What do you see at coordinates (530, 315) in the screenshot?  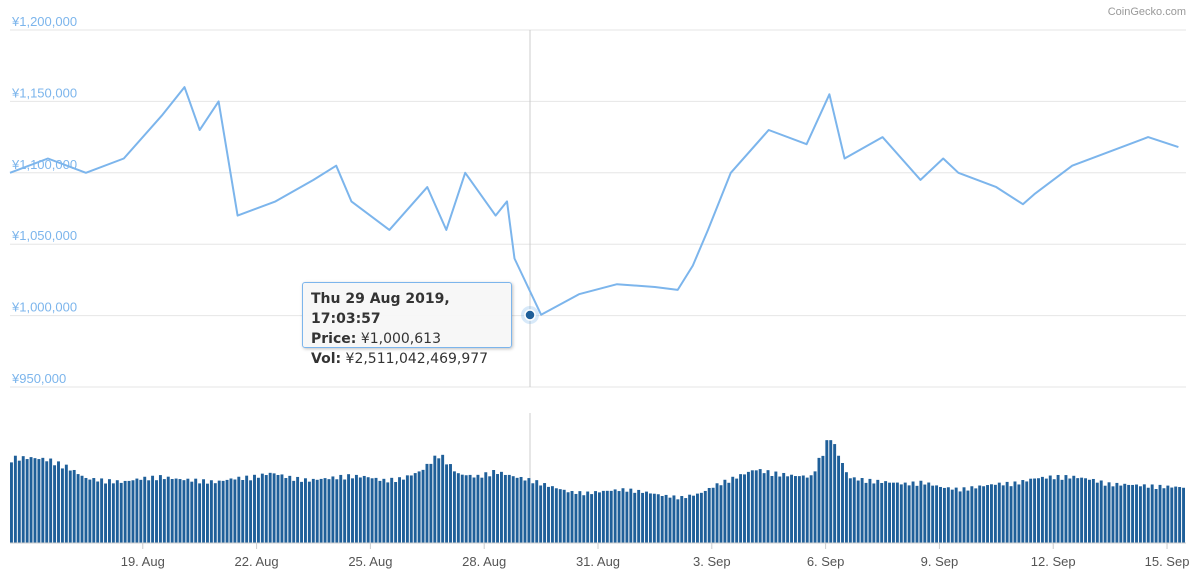 I see `hover-marker` at bounding box center [530, 315].